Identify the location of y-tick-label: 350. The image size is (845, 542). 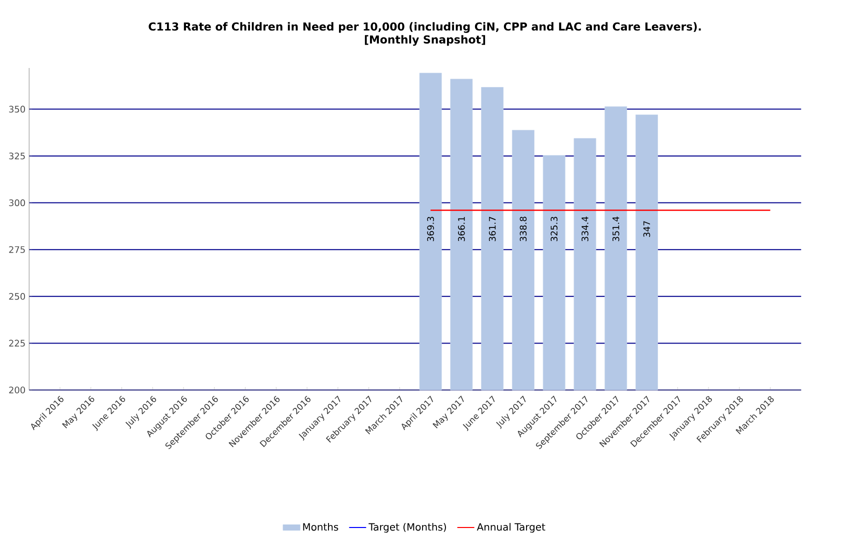
(17, 109).